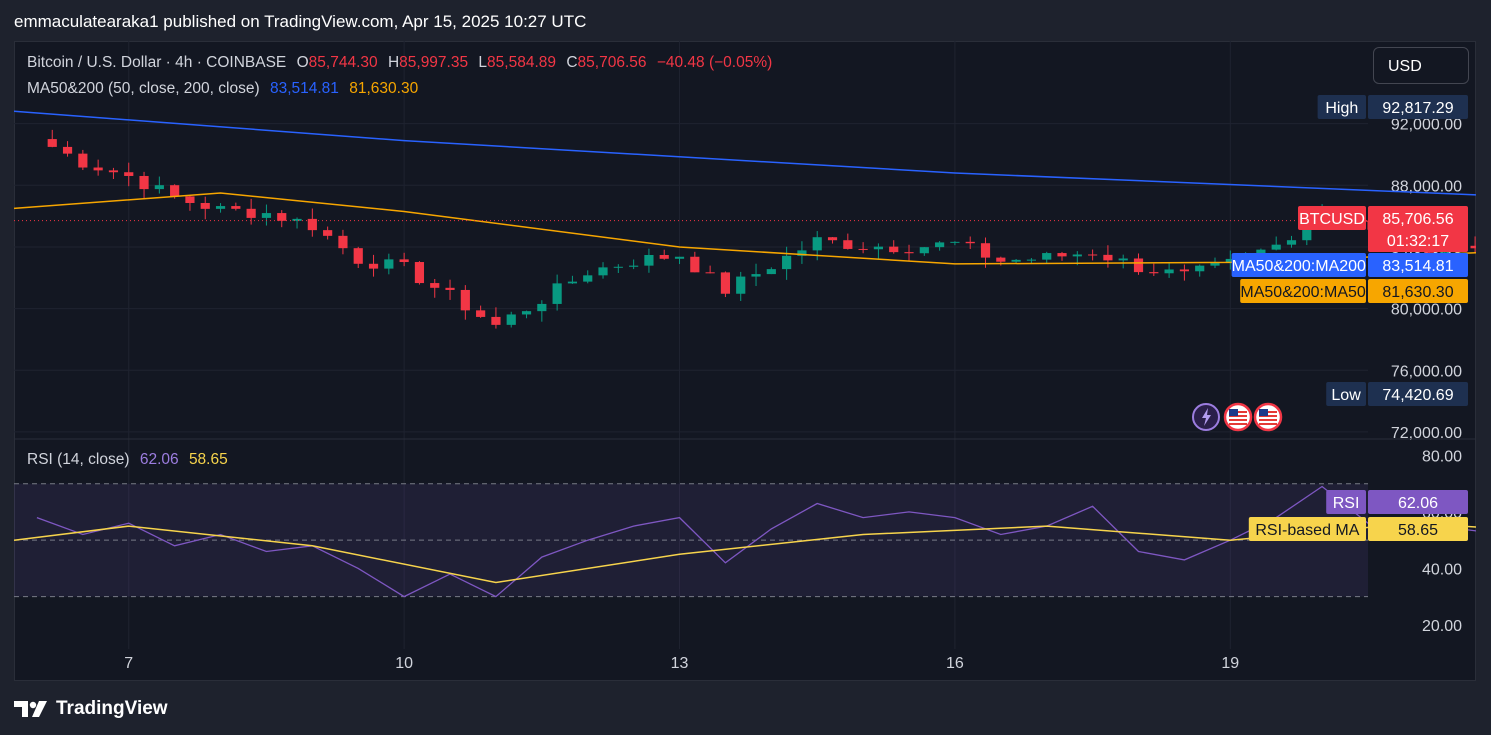  I want to click on x-tick-label: 10, so click(404, 663).